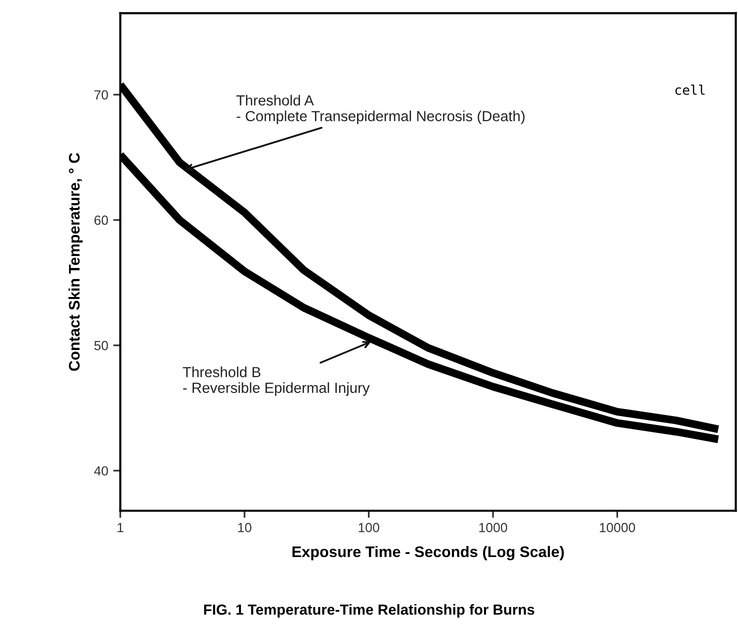 The width and height of the screenshot is (738, 629). Describe the element at coordinates (101, 95) in the screenshot. I see `y-tick-label: 70` at that location.